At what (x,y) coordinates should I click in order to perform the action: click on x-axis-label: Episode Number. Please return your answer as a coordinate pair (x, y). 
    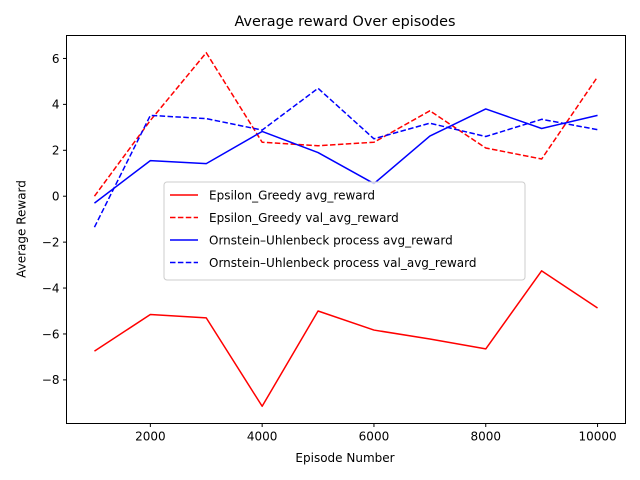
    Looking at the image, I should click on (344, 458).